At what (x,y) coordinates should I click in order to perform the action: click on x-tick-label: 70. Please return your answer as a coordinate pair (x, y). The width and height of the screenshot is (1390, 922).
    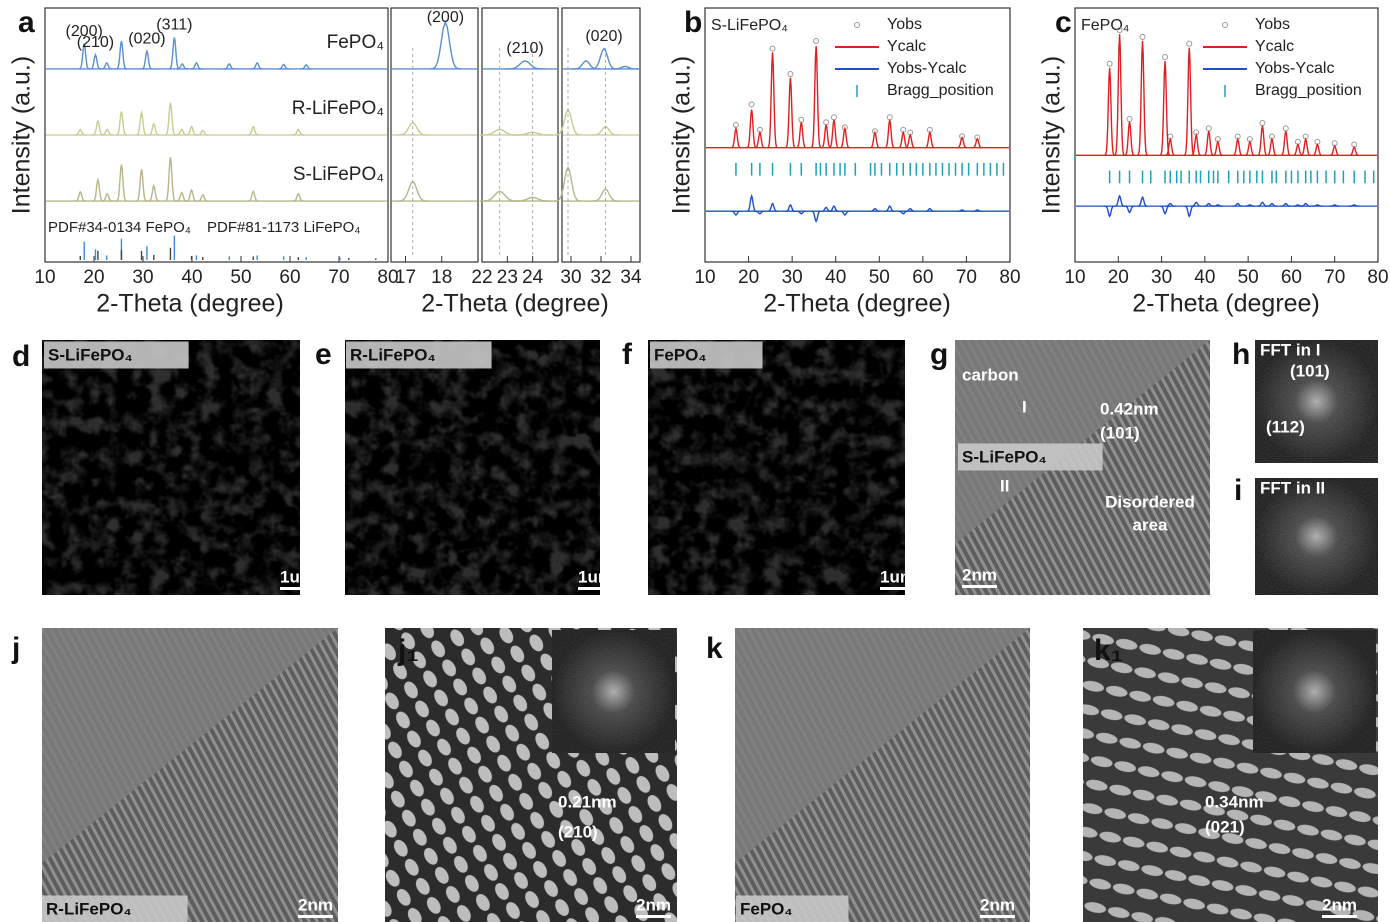
    Looking at the image, I should click on (966, 277).